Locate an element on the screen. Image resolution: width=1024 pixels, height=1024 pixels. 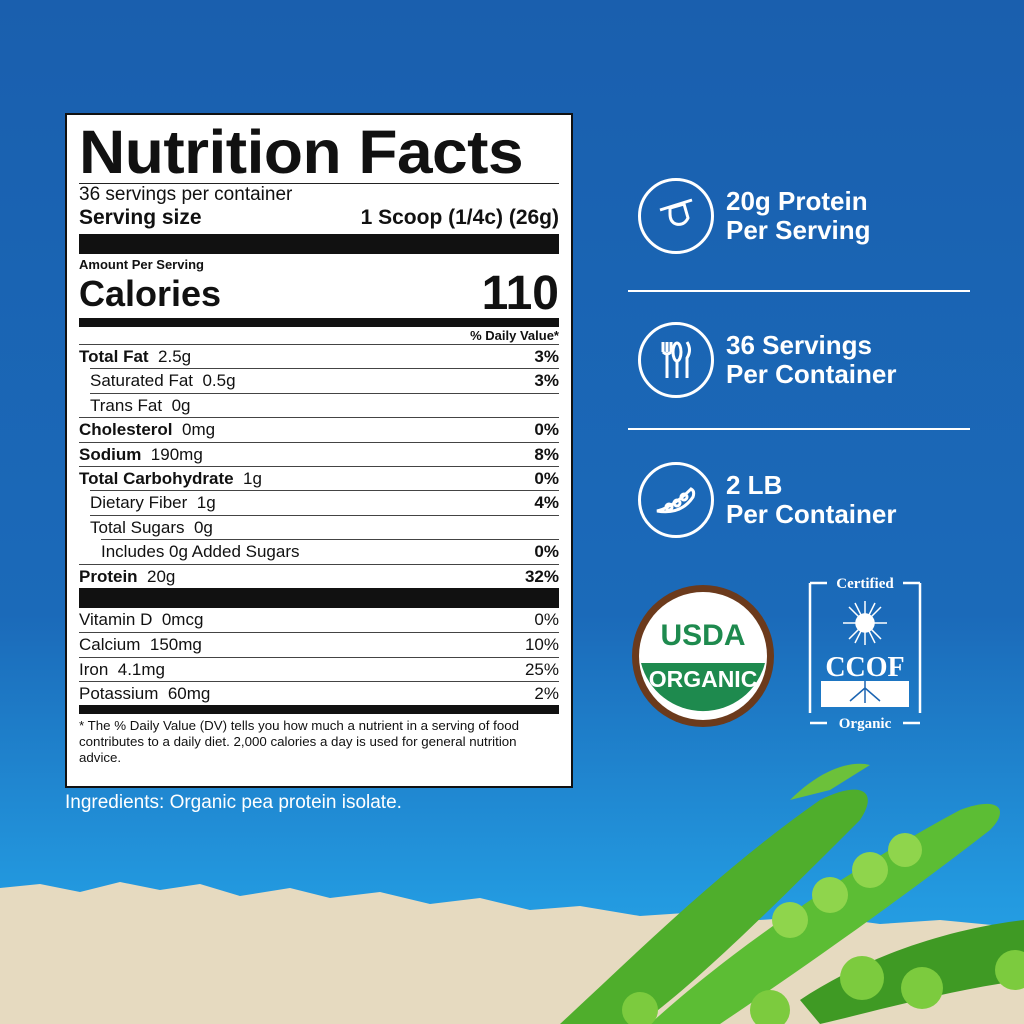
nutrient-row: Protein 20g 32% is located at coordinates (319, 575).